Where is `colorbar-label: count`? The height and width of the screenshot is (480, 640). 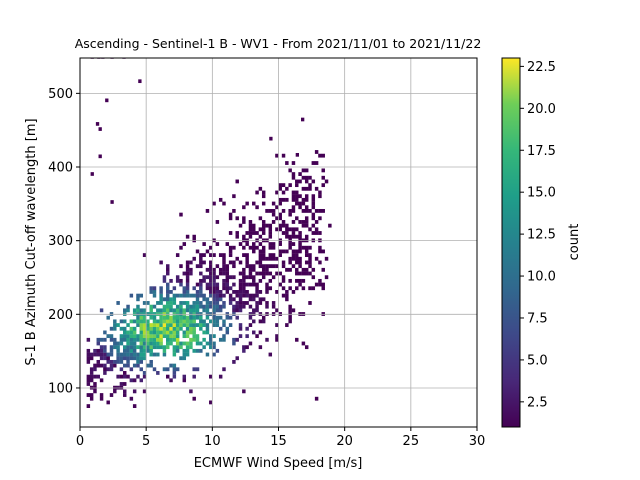 colorbar-label: count is located at coordinates (574, 242).